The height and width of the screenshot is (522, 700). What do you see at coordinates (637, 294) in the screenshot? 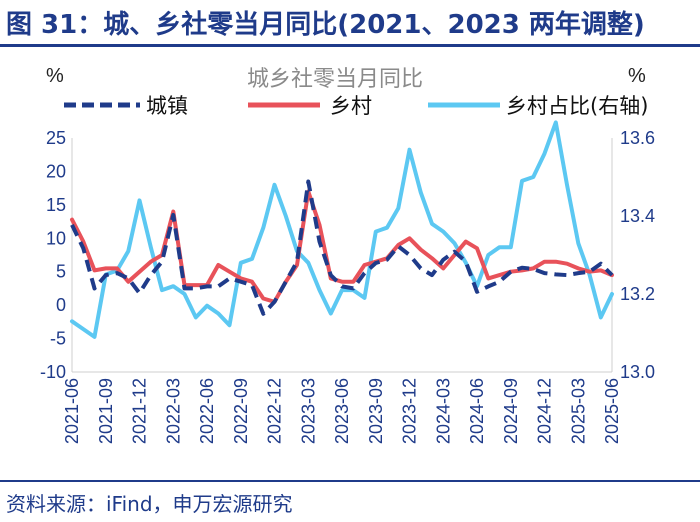
I see `right-tick-label: 13.2` at bounding box center [637, 294].